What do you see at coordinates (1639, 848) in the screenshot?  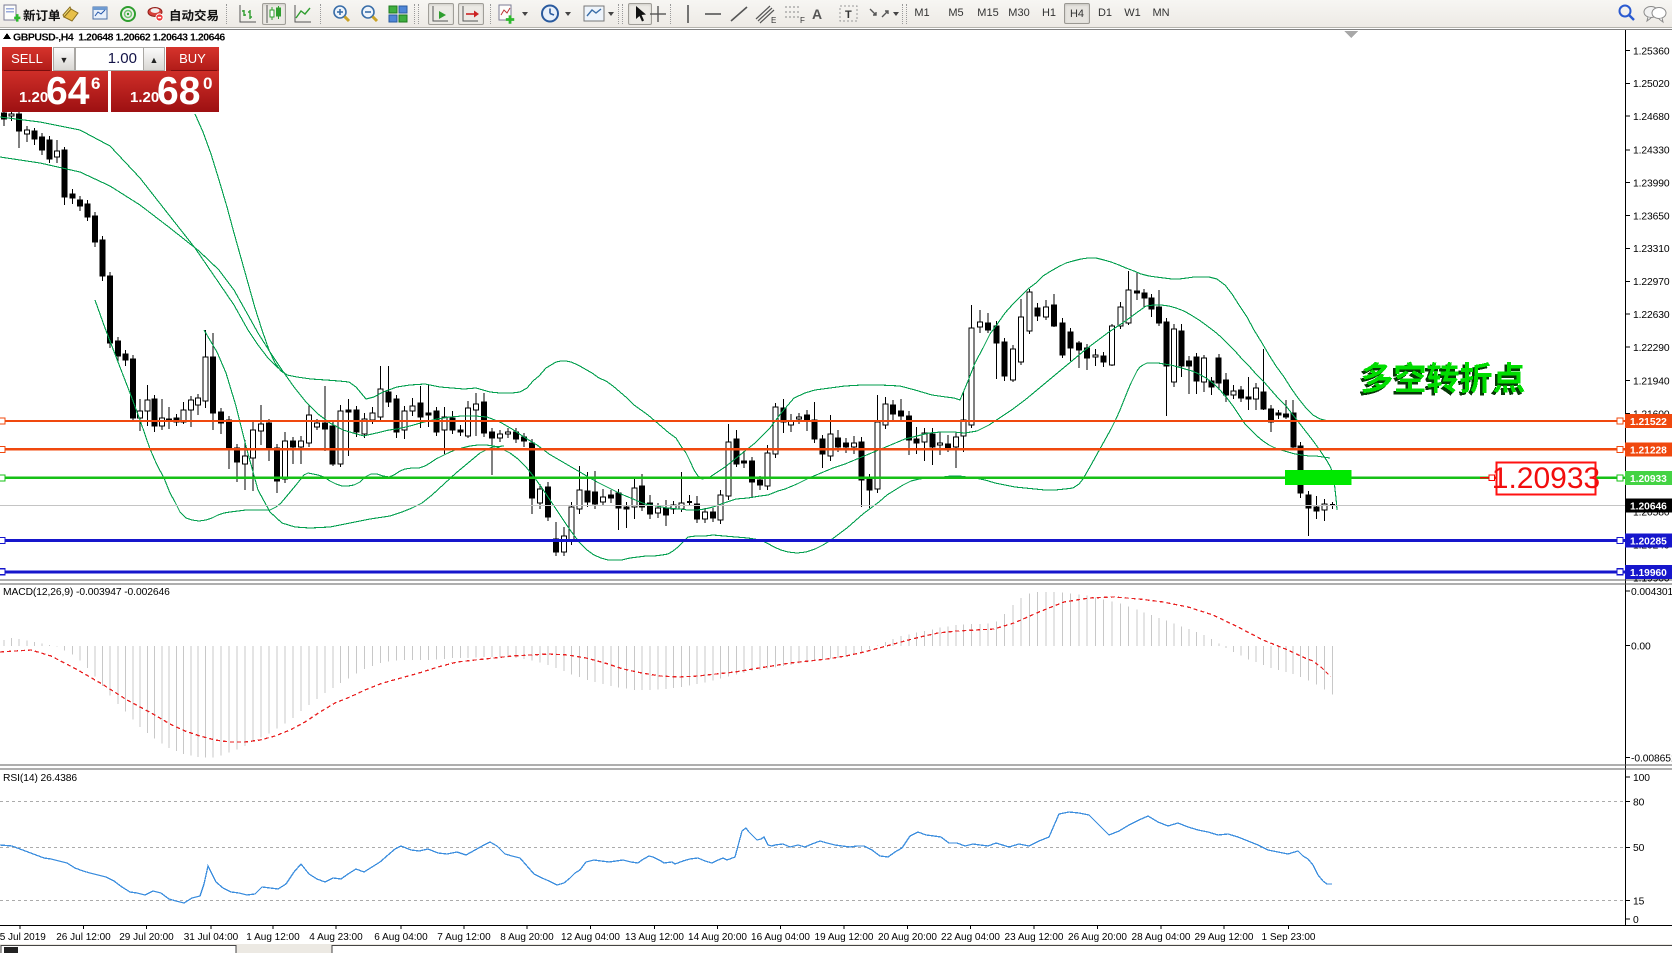 I see `svg-text: 50` at bounding box center [1639, 848].